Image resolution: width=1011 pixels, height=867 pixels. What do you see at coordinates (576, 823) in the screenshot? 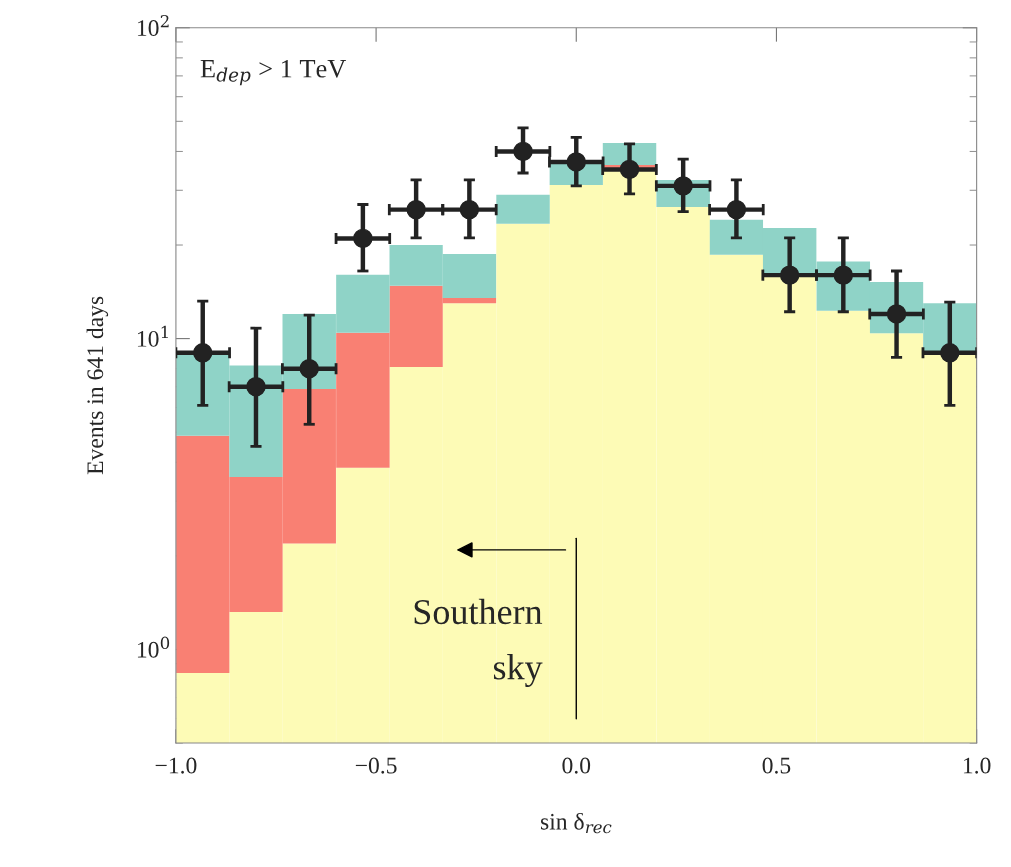
I see `x-axis-title: sin δ$_{rec}$` at bounding box center [576, 823].